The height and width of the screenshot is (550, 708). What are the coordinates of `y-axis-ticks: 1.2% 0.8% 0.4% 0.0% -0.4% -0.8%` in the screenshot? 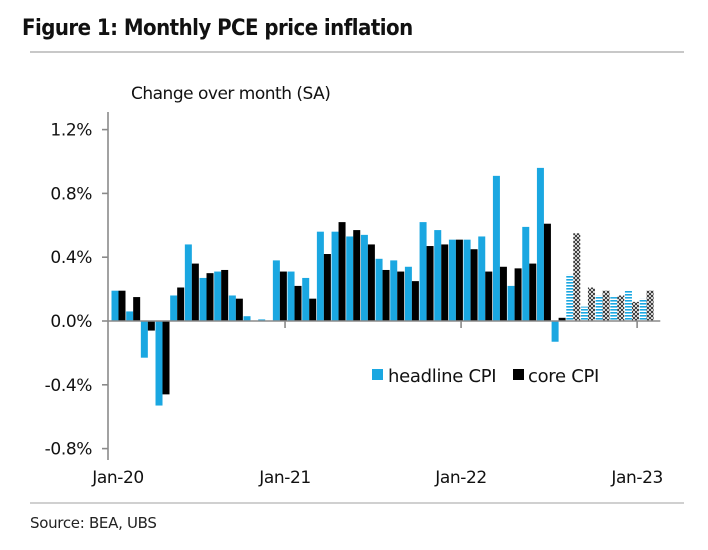 It's located at (76, 290).